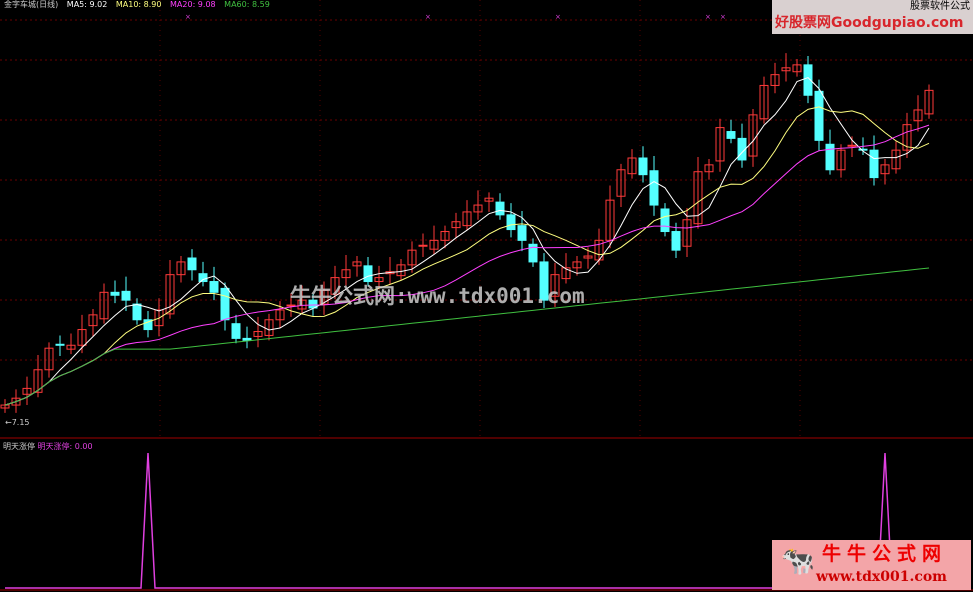 The width and height of the screenshot is (973, 592). Describe the element at coordinates (437, 296) in the screenshot. I see `watermark: 牛牛公式网:www.tdx001.com` at that location.